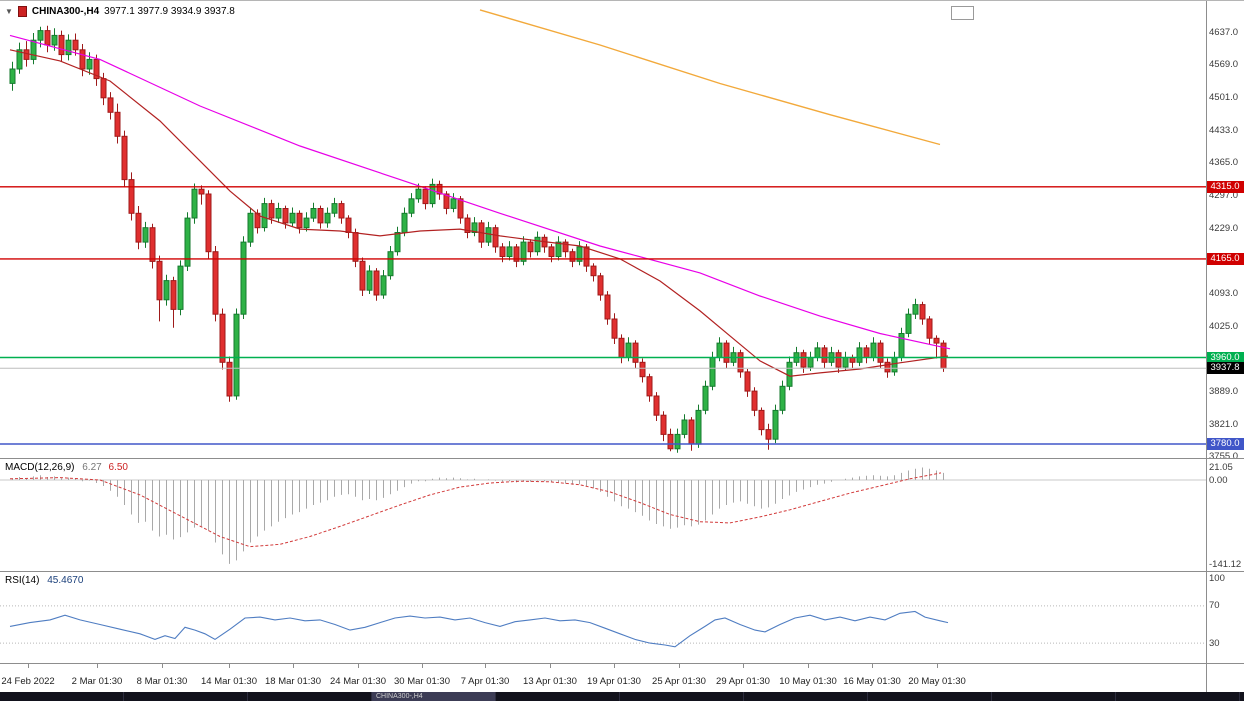 This screenshot has width=1244, height=701. What do you see at coordinates (66, 467) in the screenshot?
I see `macd-header: MACD(12,26,9) 6.27 6.50` at bounding box center [66, 467].